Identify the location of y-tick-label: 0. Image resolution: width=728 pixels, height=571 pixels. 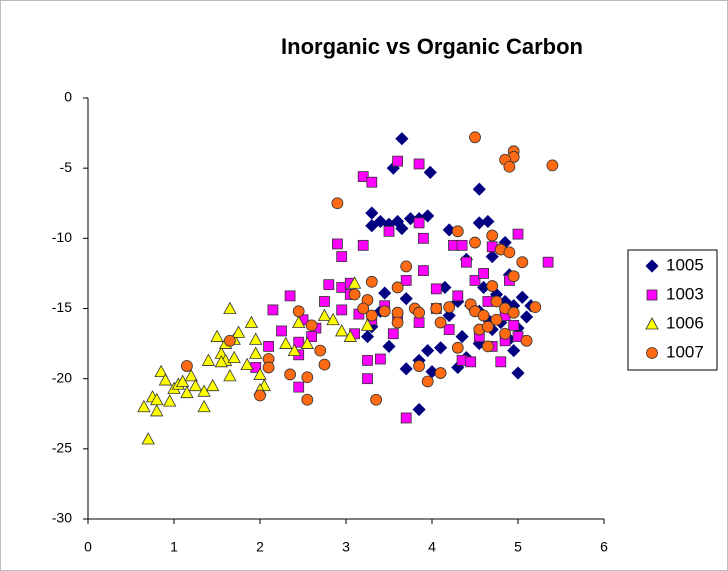
(68, 97).